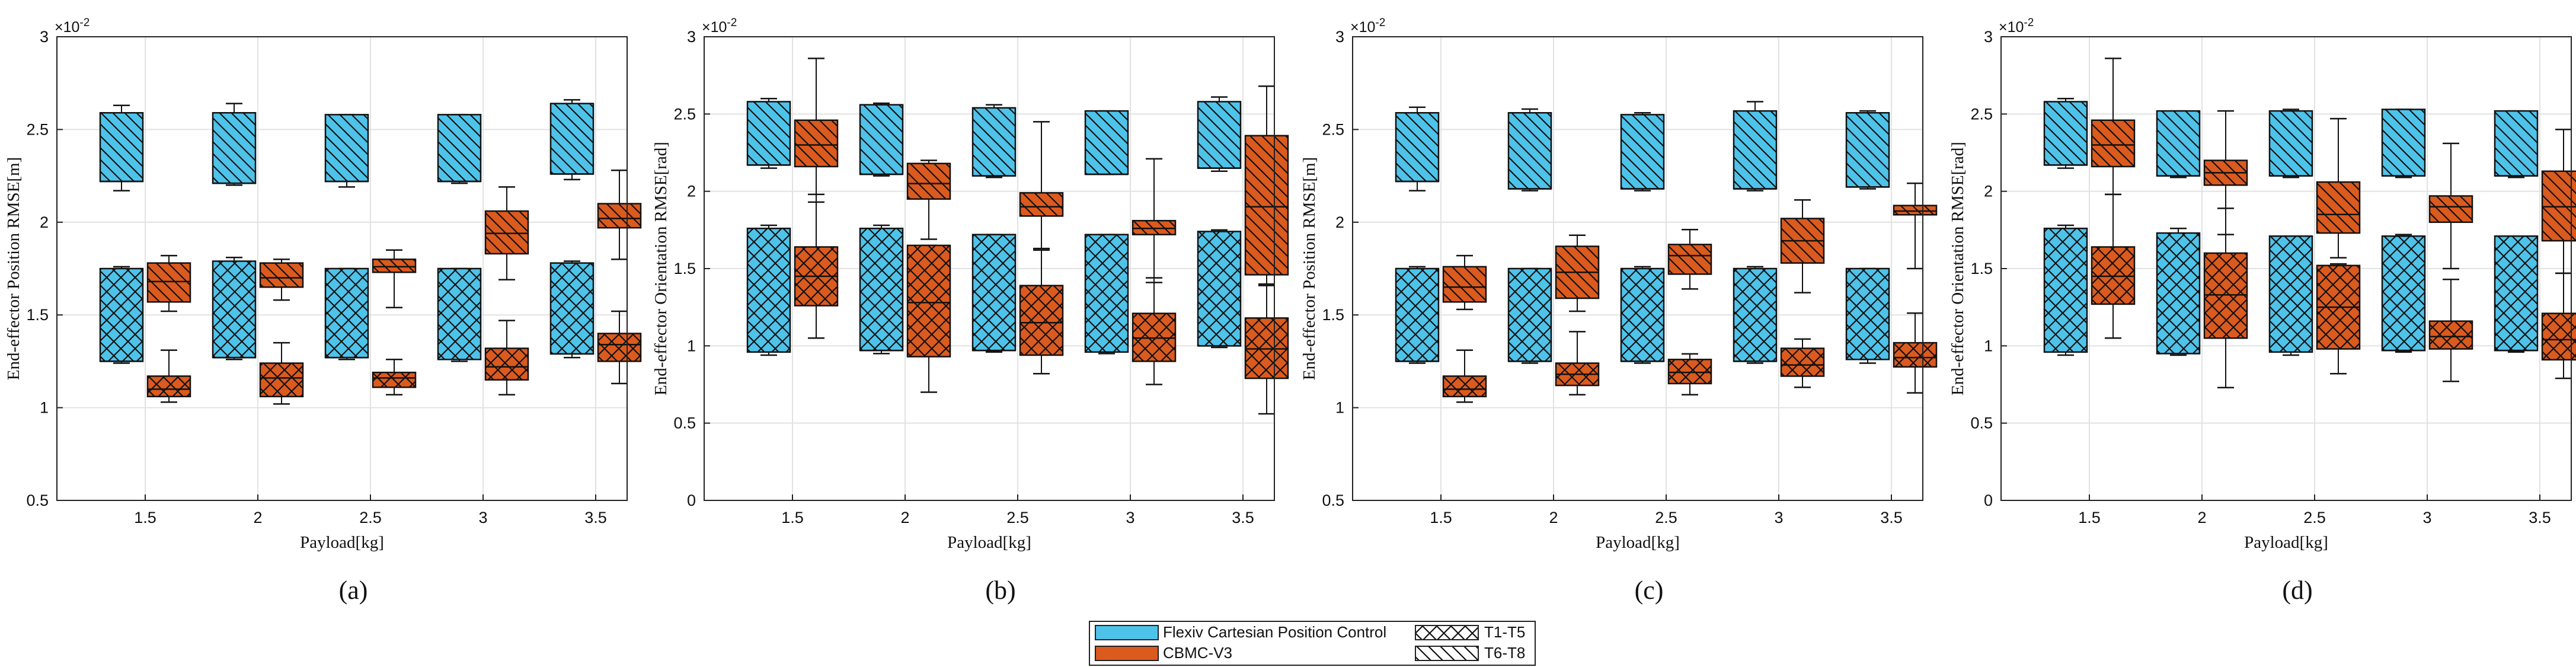 The image size is (2576, 667). I want to click on box-flexiv-t1-t5-2.5, so click(346, 313).